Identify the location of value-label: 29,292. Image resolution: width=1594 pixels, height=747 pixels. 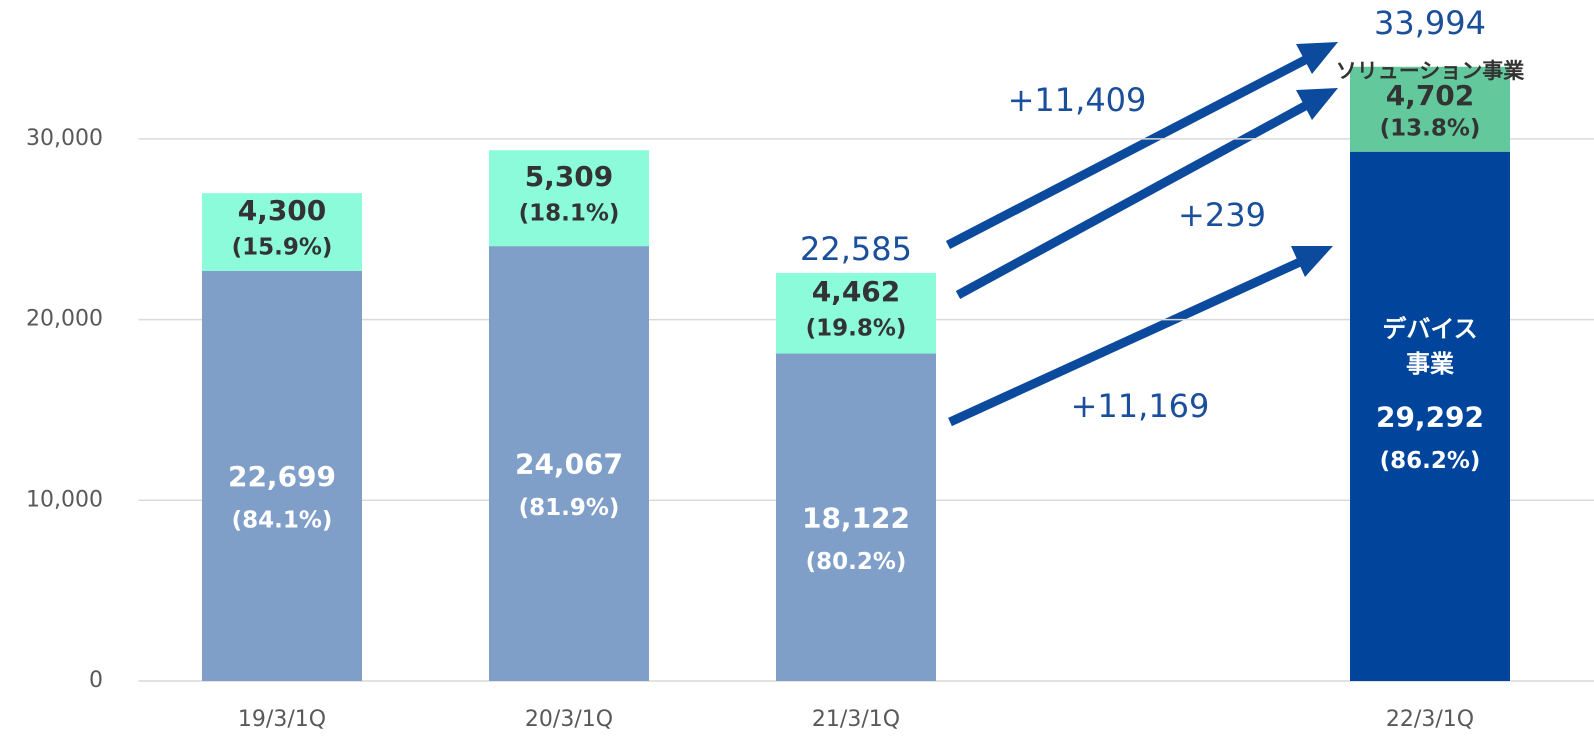
(1430, 416).